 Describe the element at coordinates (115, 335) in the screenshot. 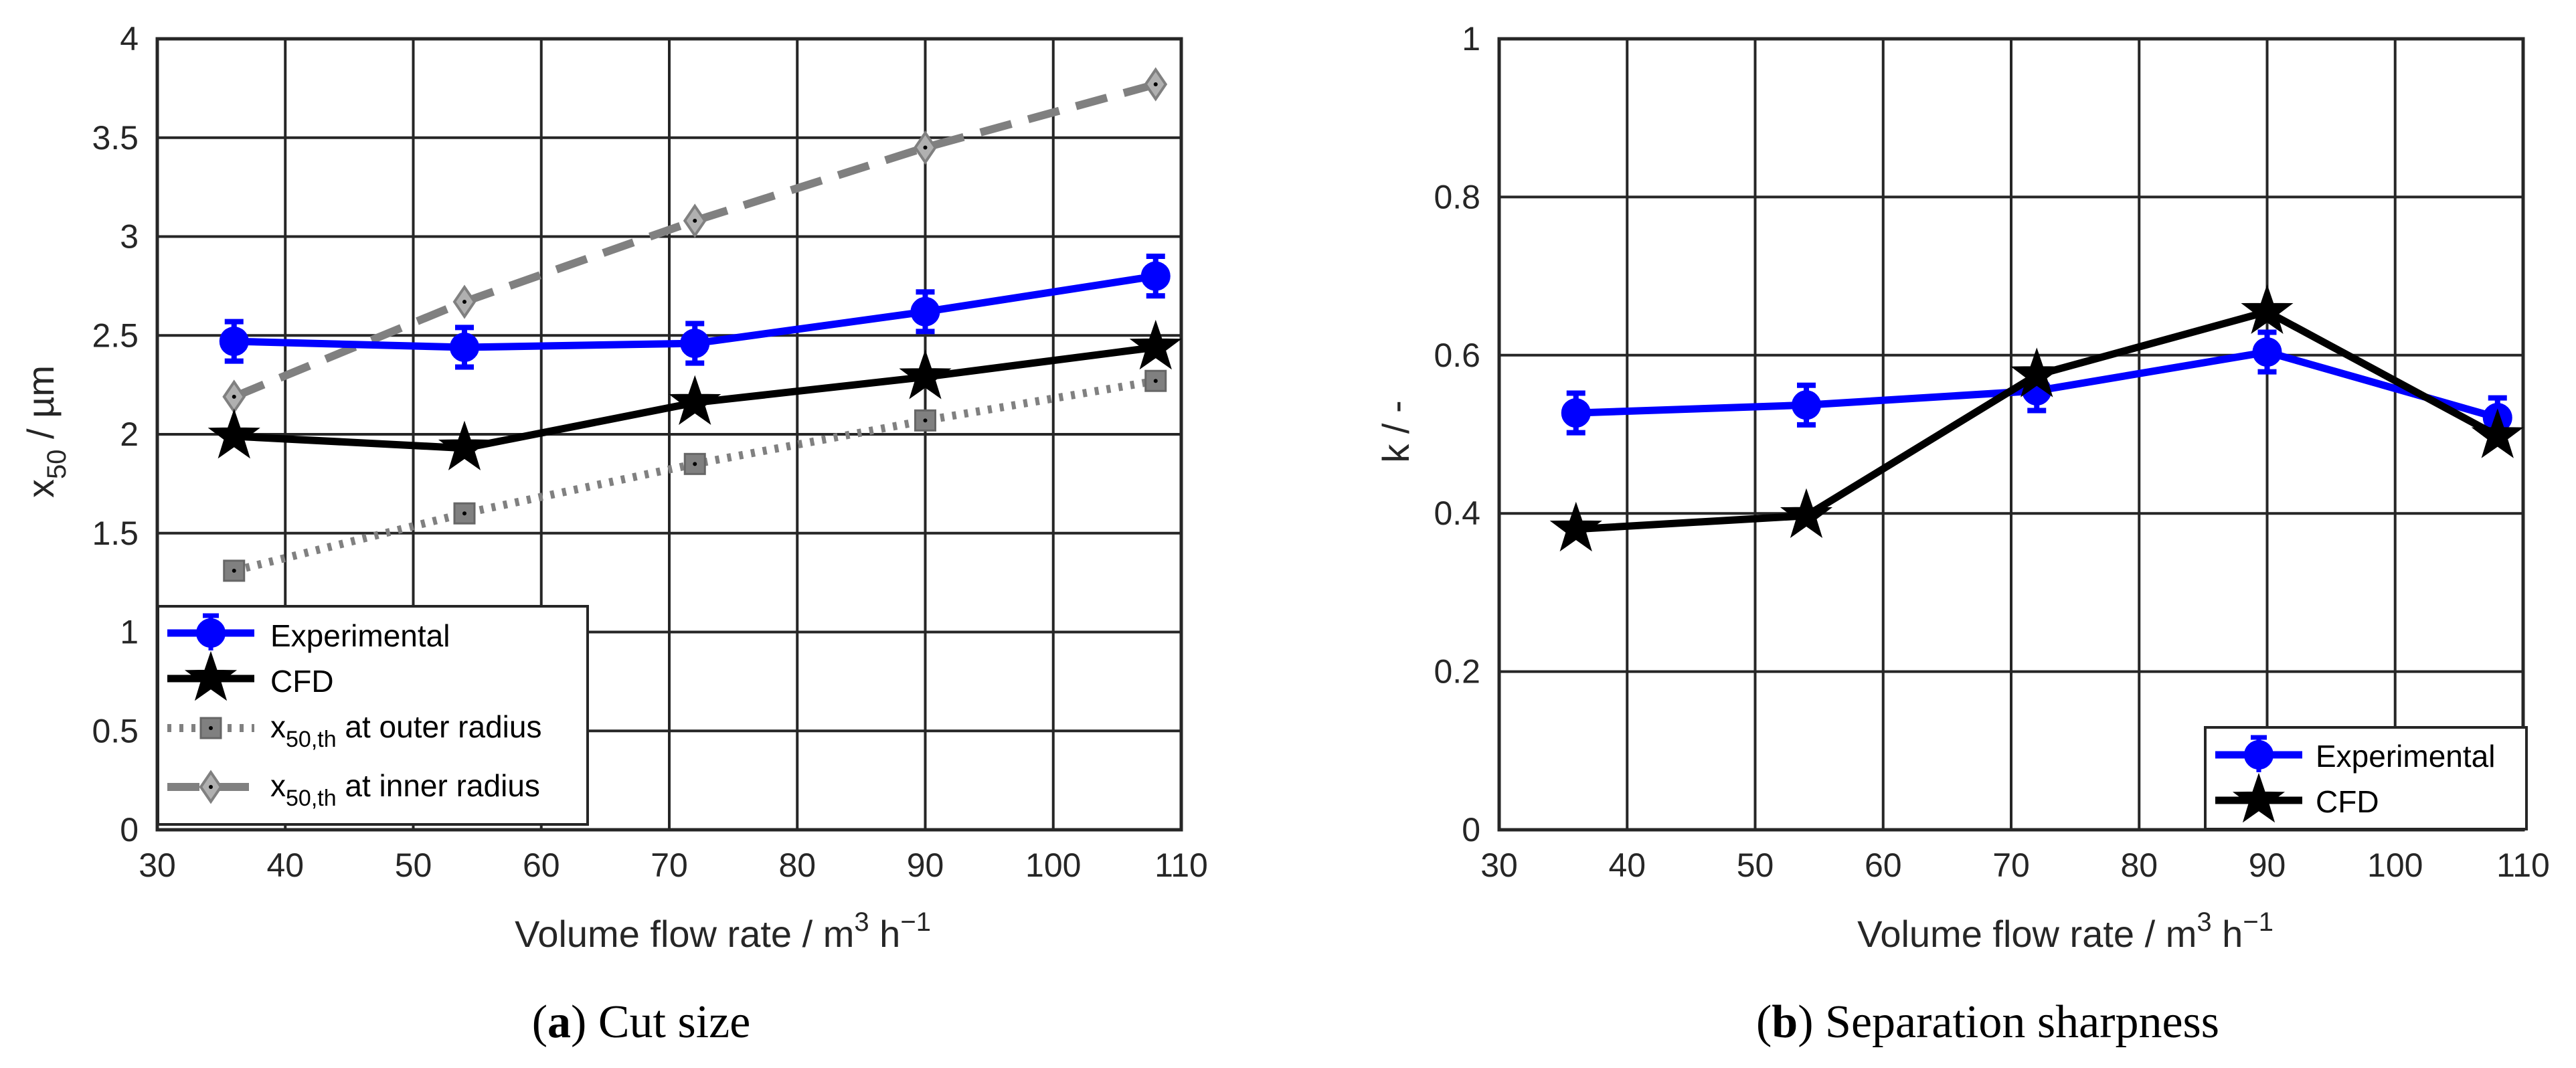

I see `panel-a-y-tick-label: 2.5` at that location.